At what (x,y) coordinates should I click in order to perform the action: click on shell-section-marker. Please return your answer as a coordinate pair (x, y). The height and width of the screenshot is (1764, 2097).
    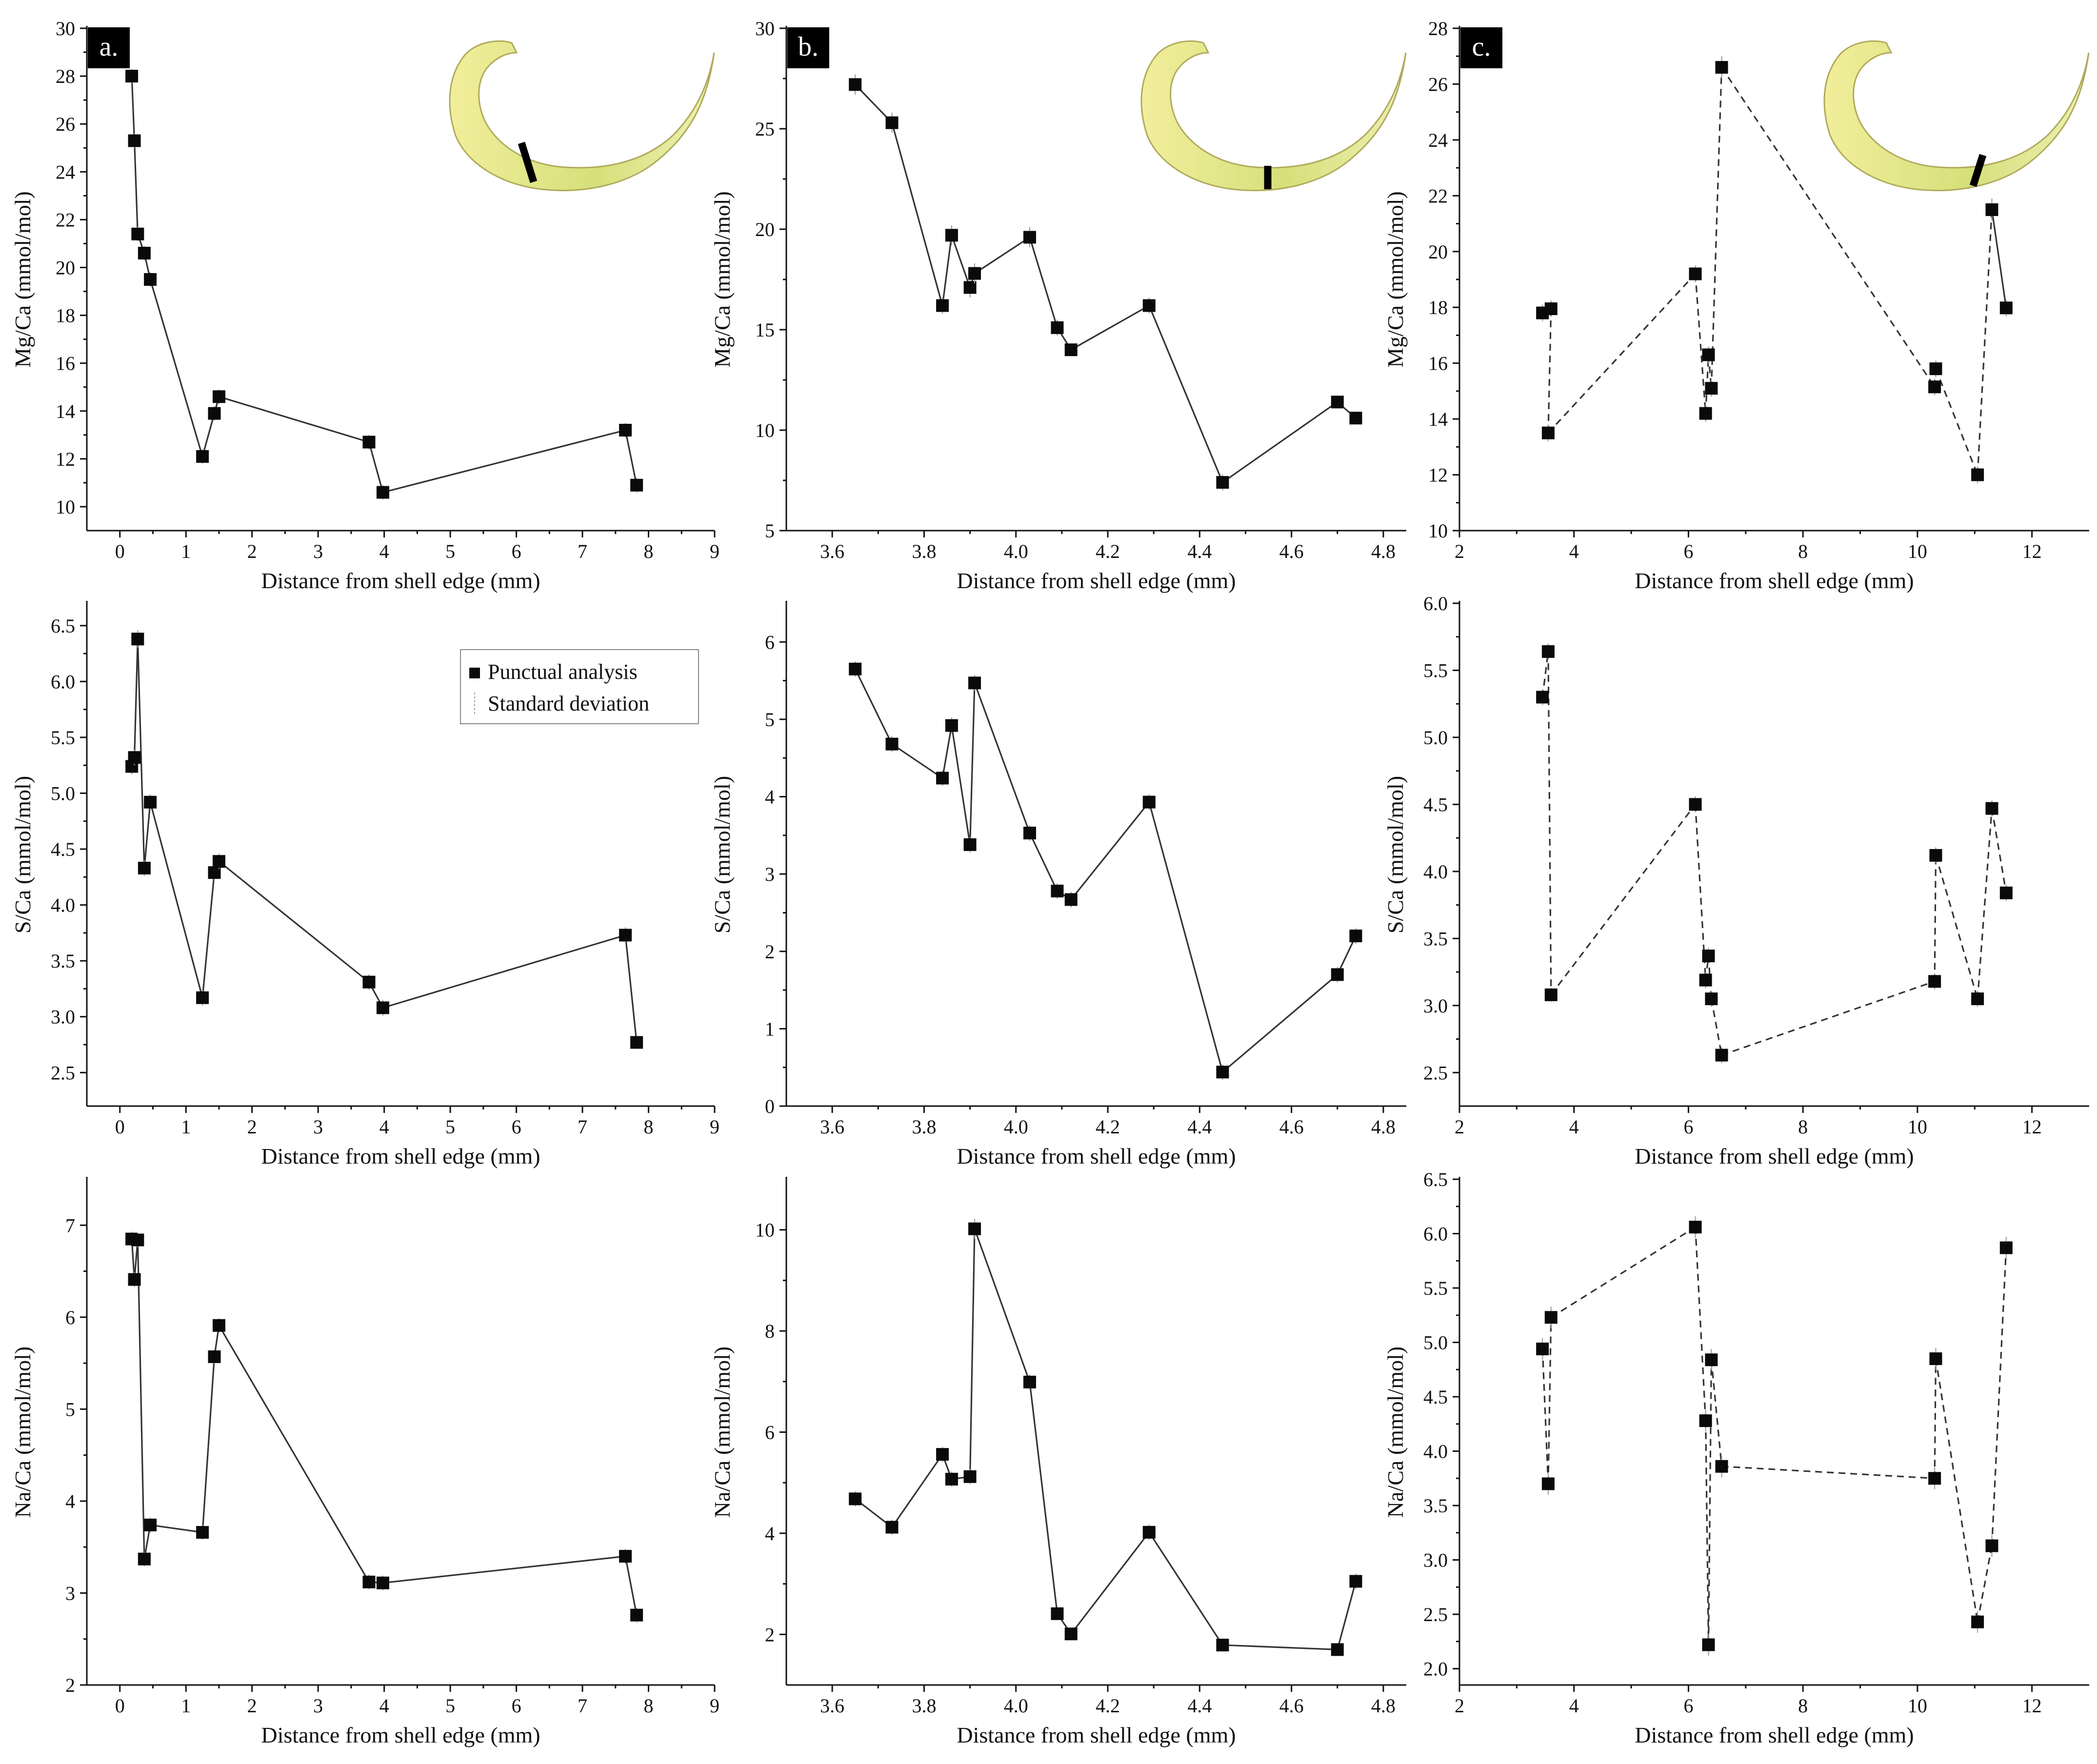
    Looking at the image, I should click on (528, 162).